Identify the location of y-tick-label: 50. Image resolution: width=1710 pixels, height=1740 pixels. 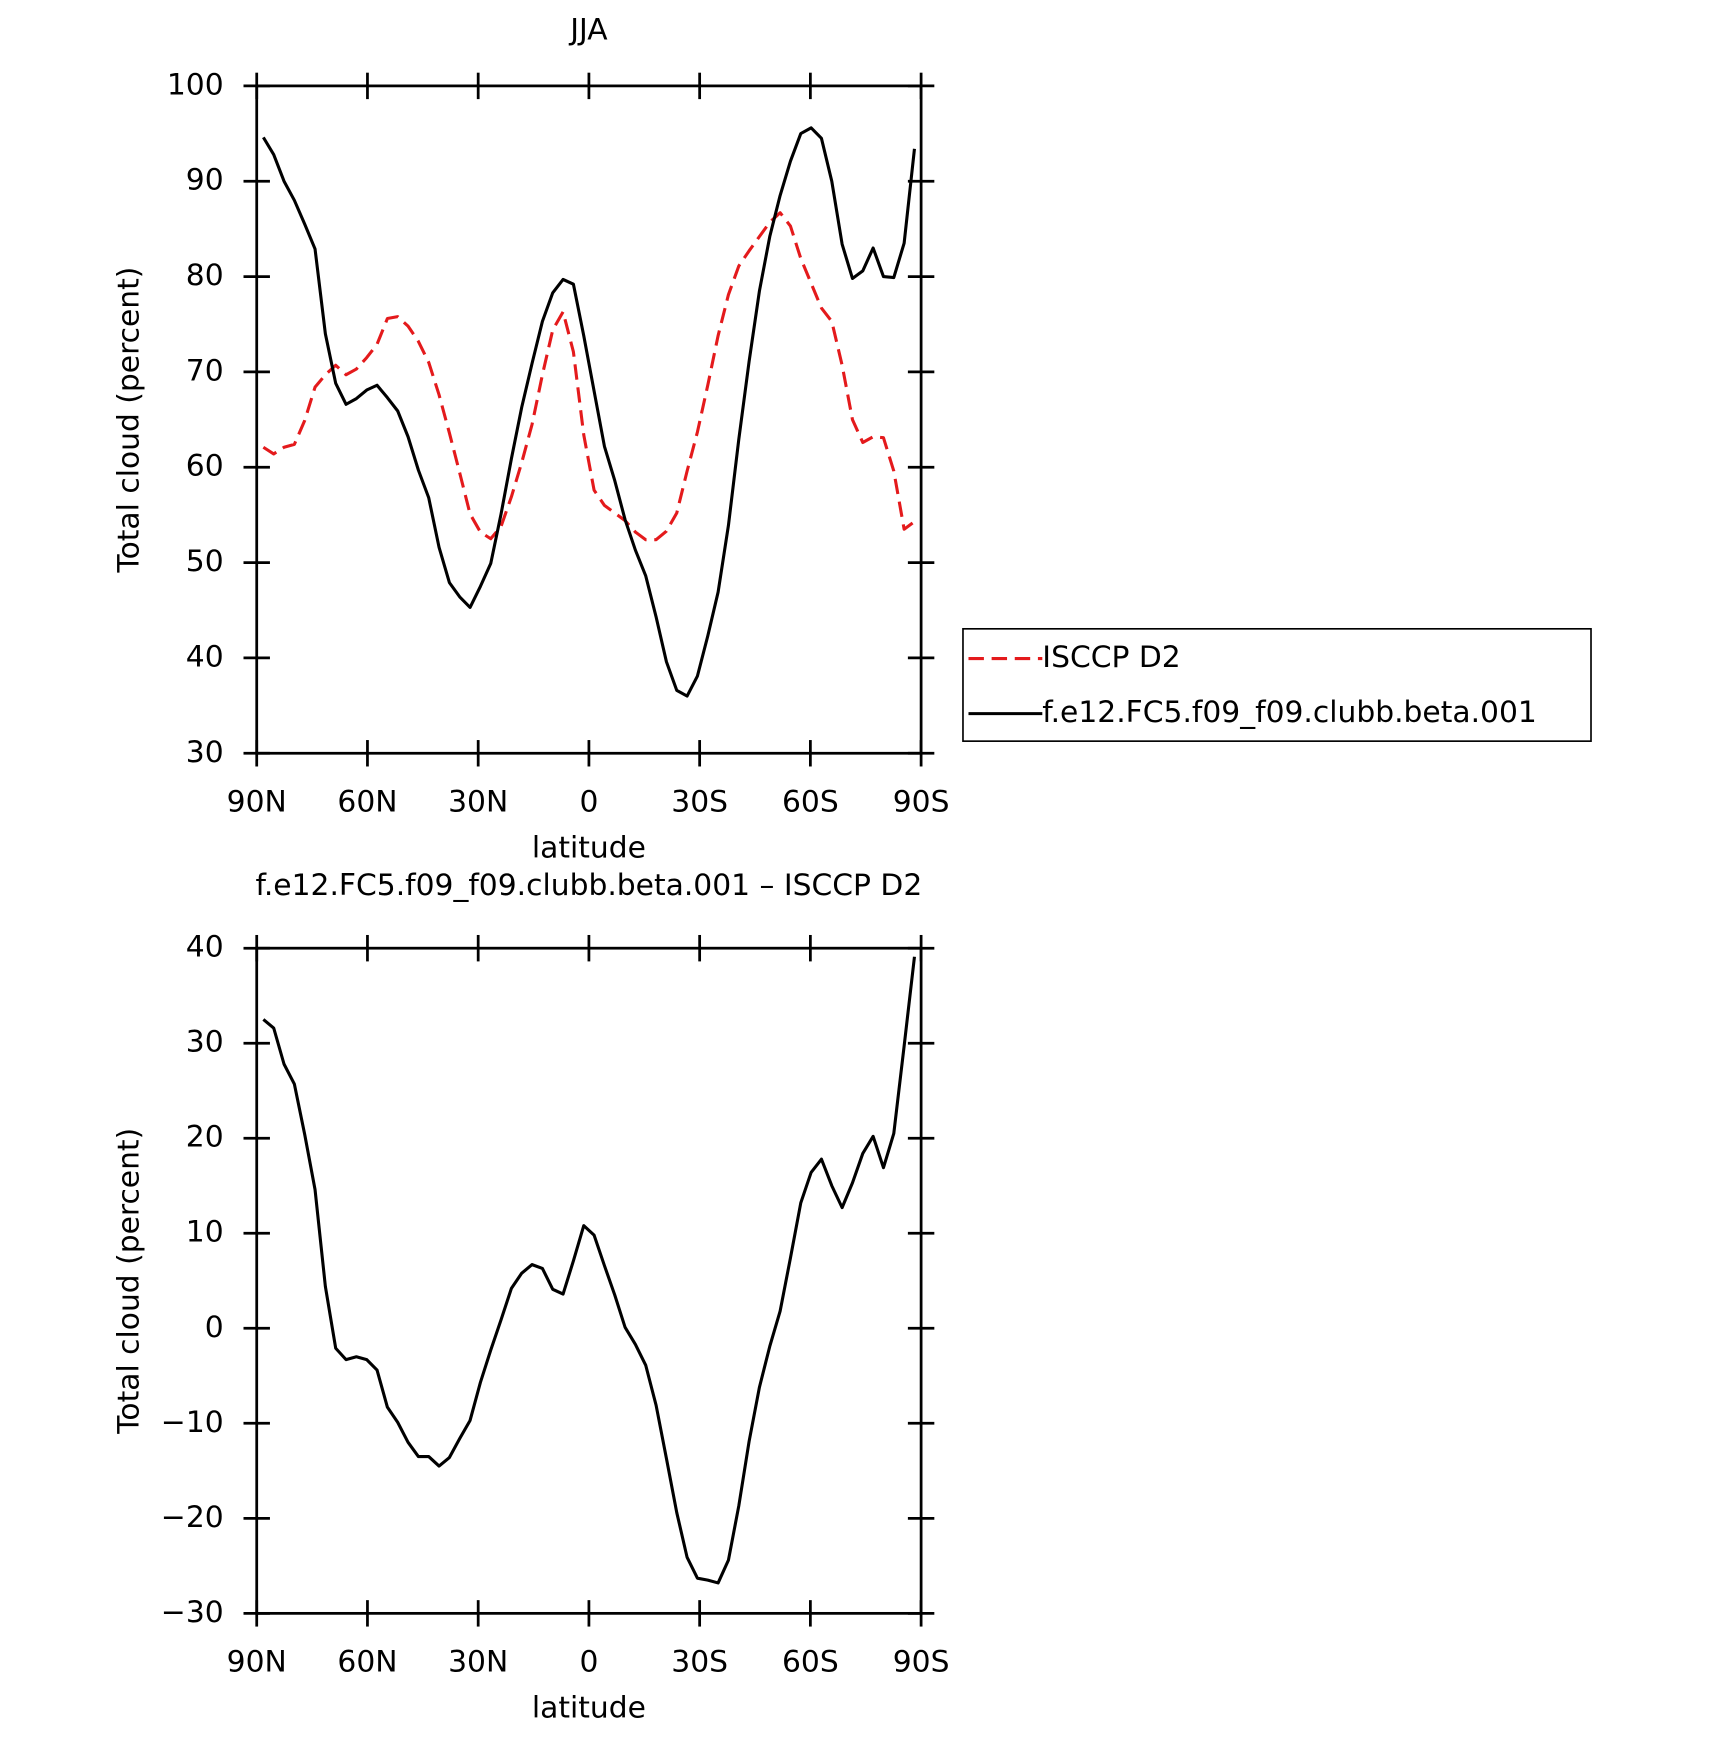
(205, 561).